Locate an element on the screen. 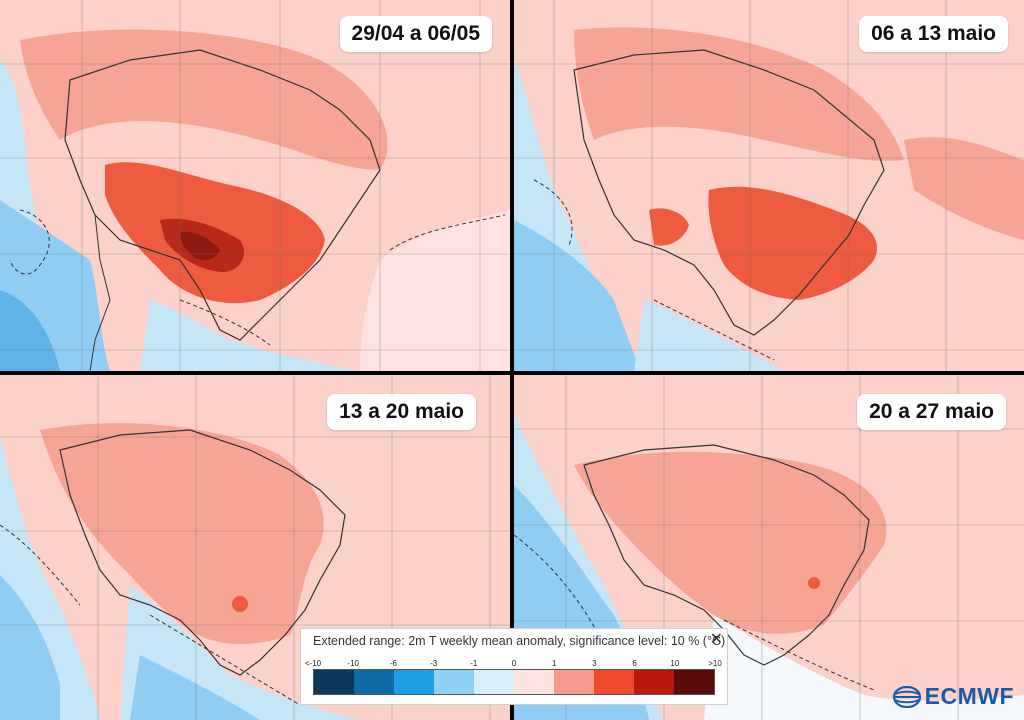 The height and width of the screenshot is (720, 1024). legend-tick: -3 is located at coordinates (434, 663).